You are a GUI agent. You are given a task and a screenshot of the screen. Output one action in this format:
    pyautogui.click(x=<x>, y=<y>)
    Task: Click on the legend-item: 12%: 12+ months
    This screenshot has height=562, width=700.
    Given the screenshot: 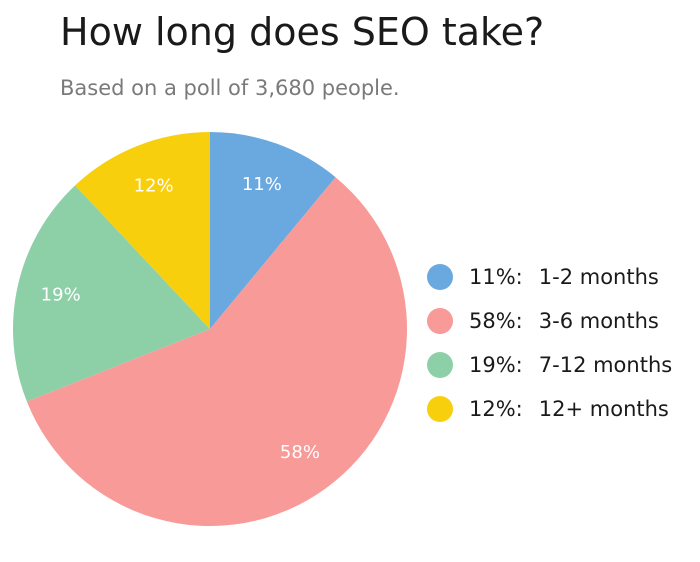 What is the action you would take?
    pyautogui.click(x=549, y=409)
    